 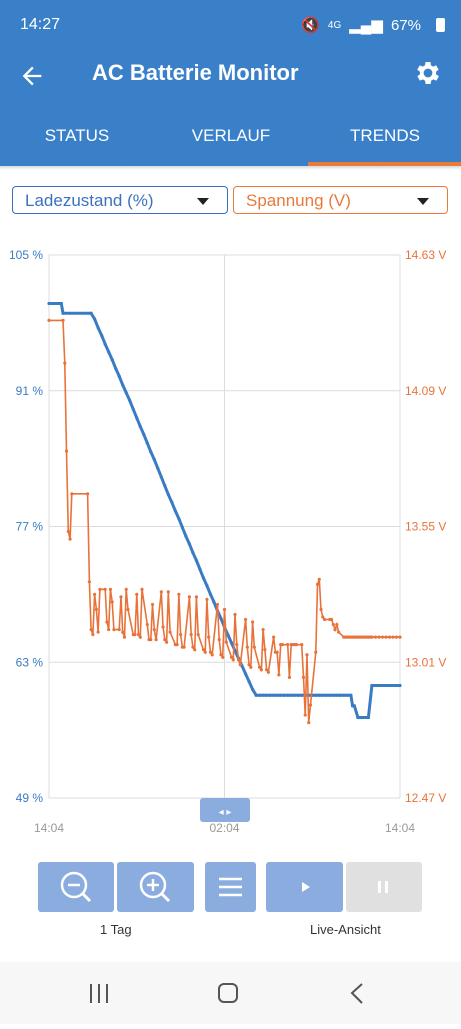 I want to click on menu-button, so click(x=230, y=887).